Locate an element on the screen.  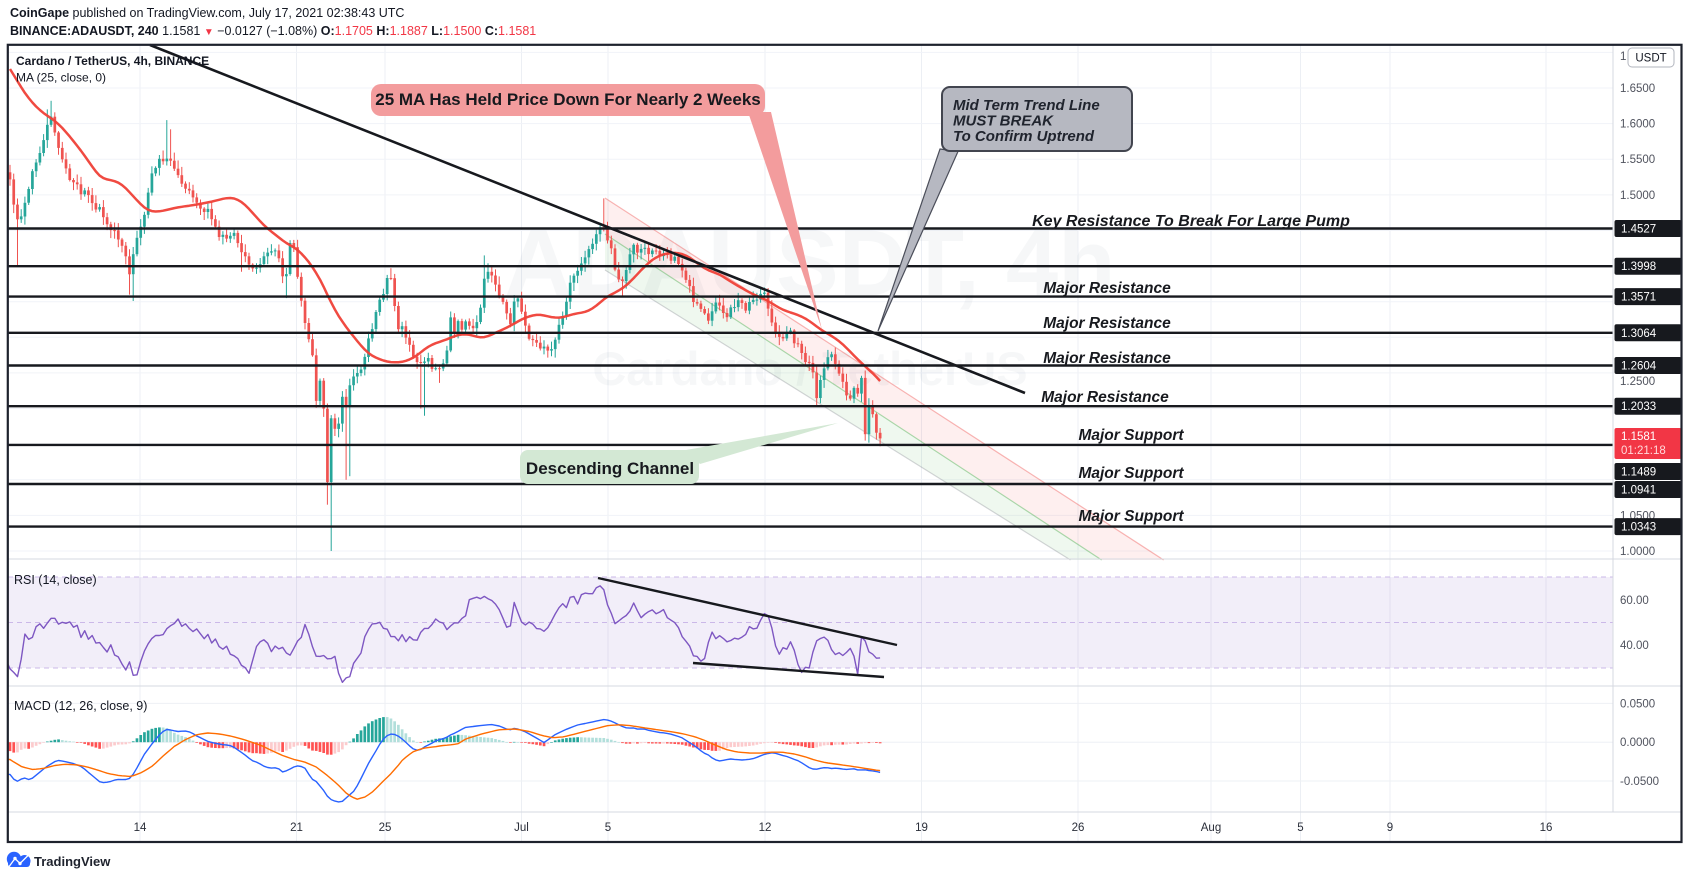
svg-text:Cardano / TetherUS, 4h, BINANC: Cardano / TetherUS, 4h, BINANCE is located at coordinates (112, 61).